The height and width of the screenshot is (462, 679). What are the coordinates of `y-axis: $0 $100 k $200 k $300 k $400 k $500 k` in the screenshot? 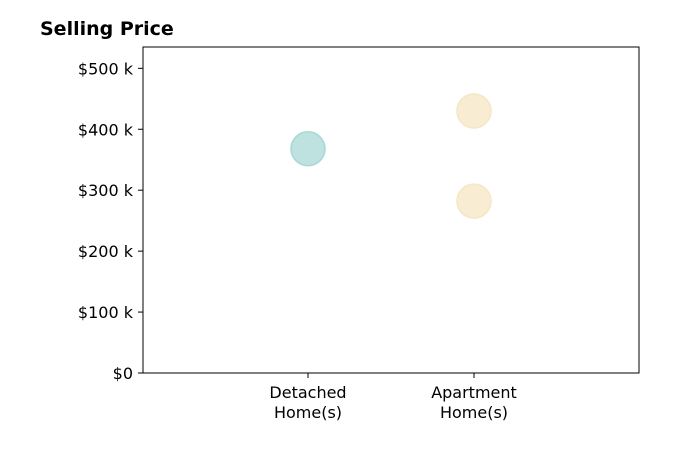 It's located at (110, 221).